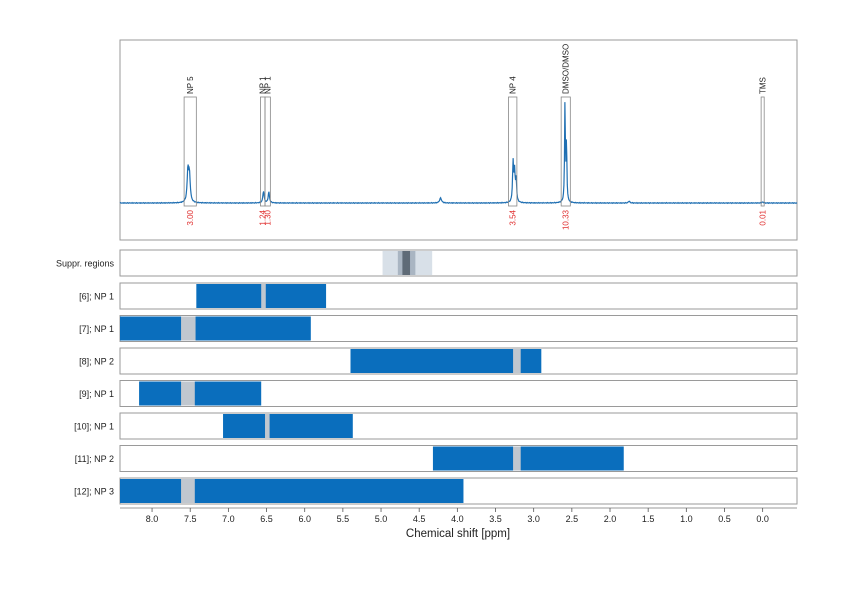  What do you see at coordinates (190, 519) in the screenshot?
I see `x-tick-label: 7.5` at bounding box center [190, 519].